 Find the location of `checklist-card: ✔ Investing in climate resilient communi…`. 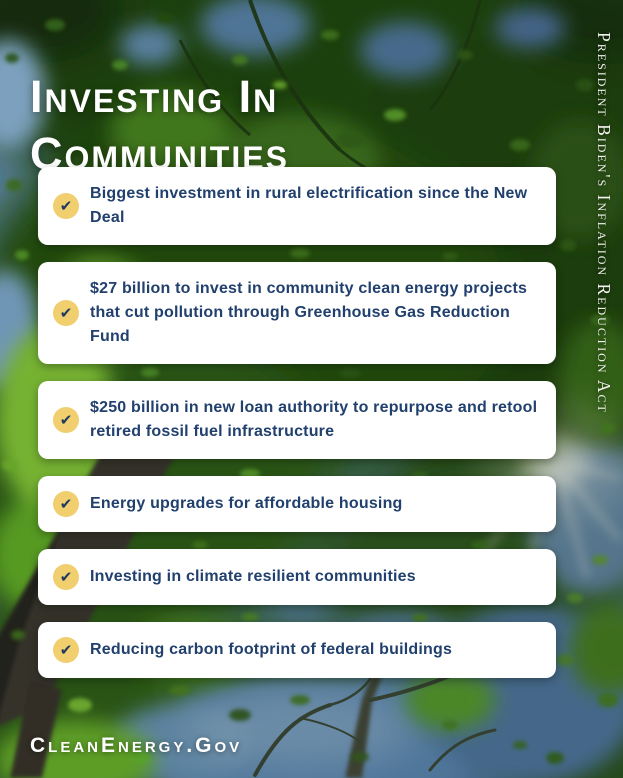

checklist-card: ✔ Investing in climate resilient communi… is located at coordinates (297, 577).